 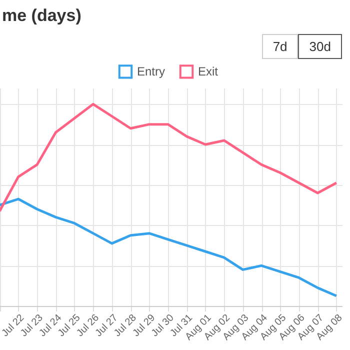 What do you see at coordinates (208, 71) in the screenshot?
I see `legend-label: Exit` at bounding box center [208, 71].